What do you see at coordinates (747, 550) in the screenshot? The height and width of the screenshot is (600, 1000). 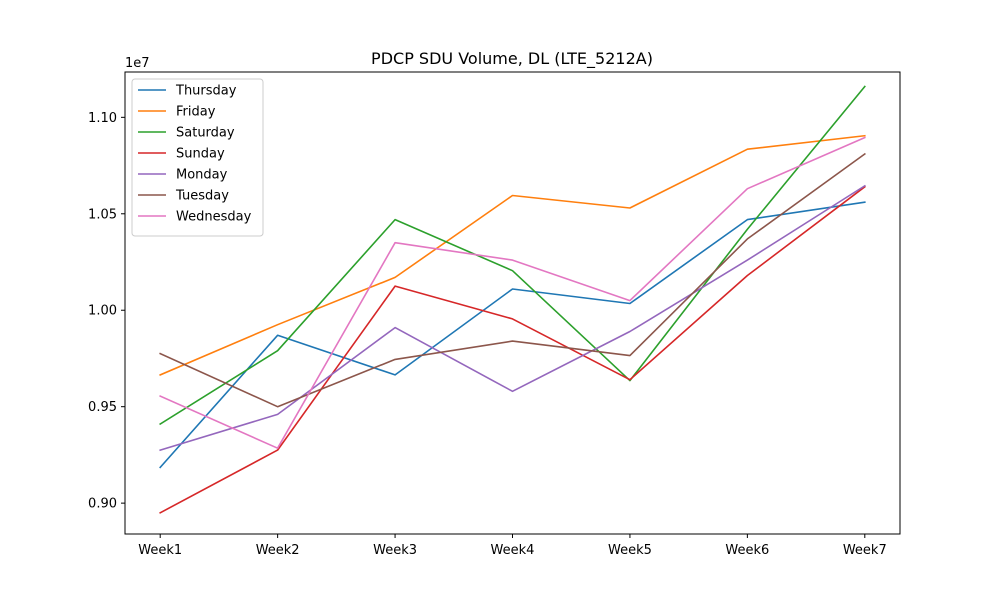 I see `x-tick-label: Week6` at bounding box center [747, 550].